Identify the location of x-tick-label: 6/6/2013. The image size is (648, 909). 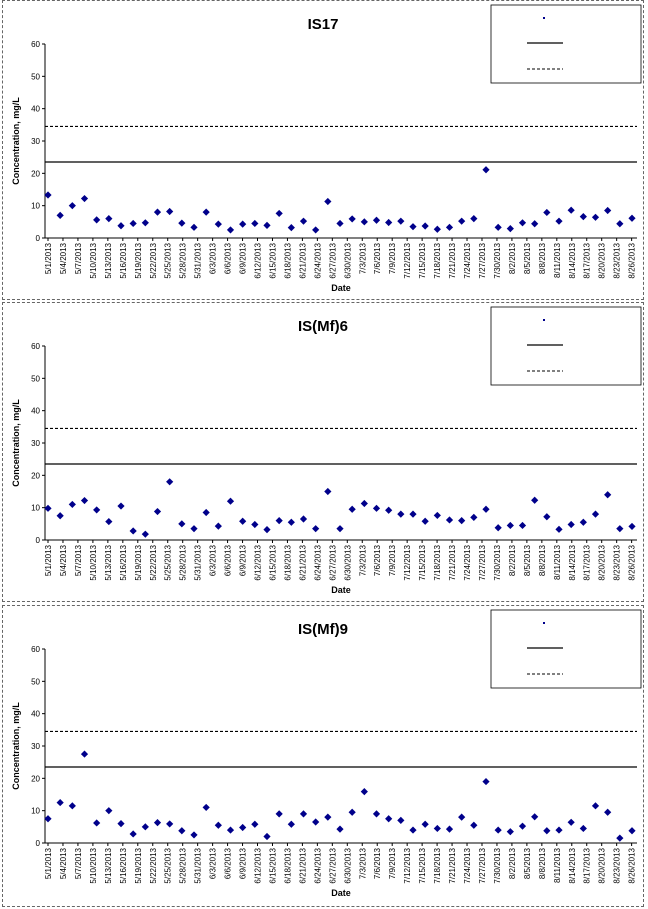
(228, 258).